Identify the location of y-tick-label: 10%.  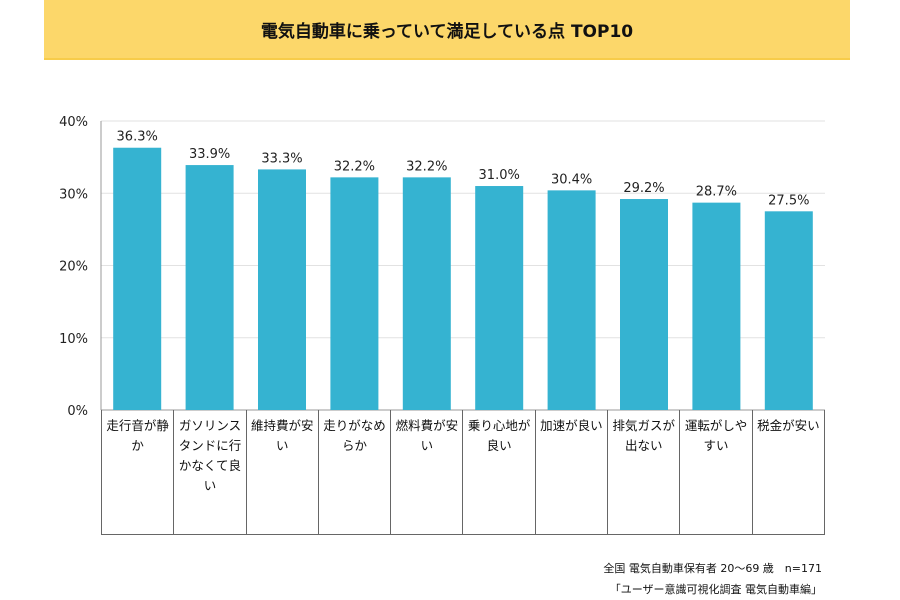
(73, 339).